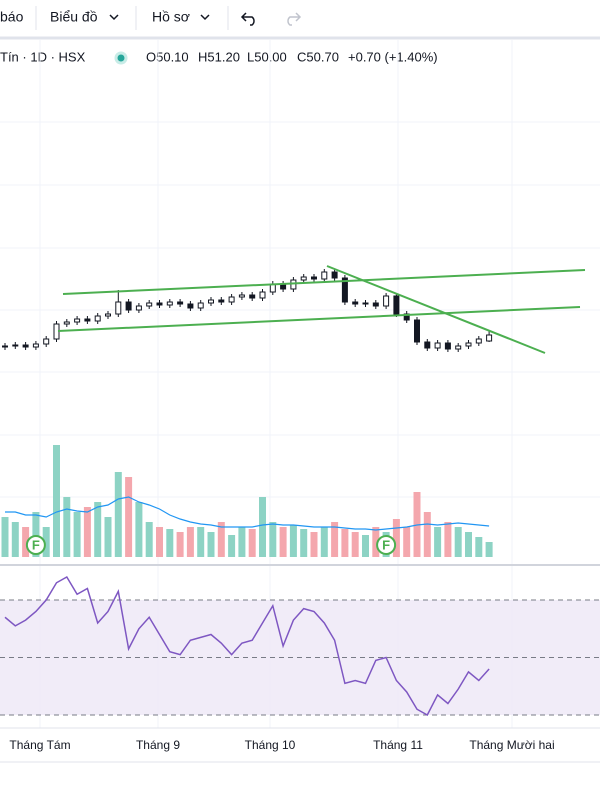 The height and width of the screenshot is (805, 600). I want to click on toolbar, so click(300, 19).